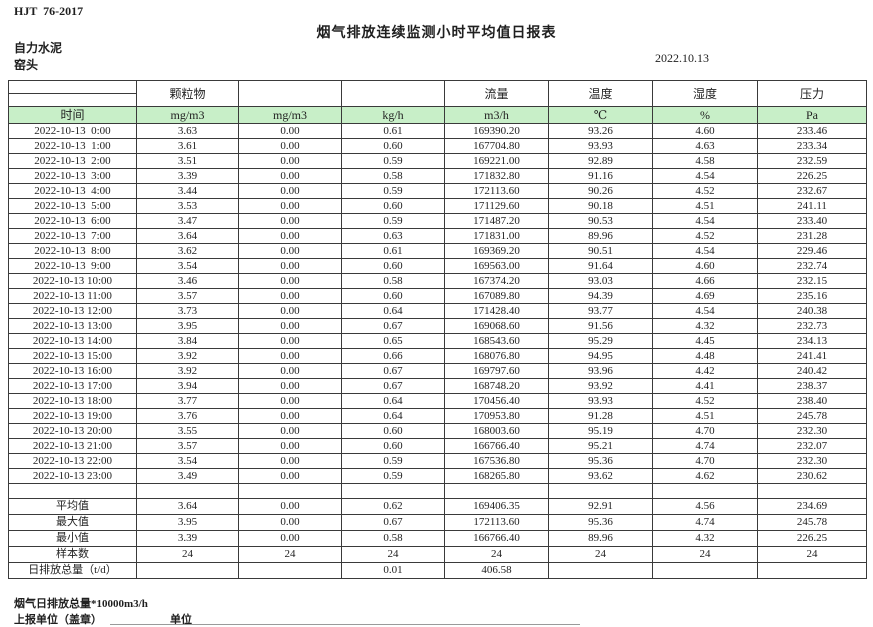 This screenshot has width=873, height=627. Describe the element at coordinates (600, 431) in the screenshot. I see `value-cell: 95.19` at that location.